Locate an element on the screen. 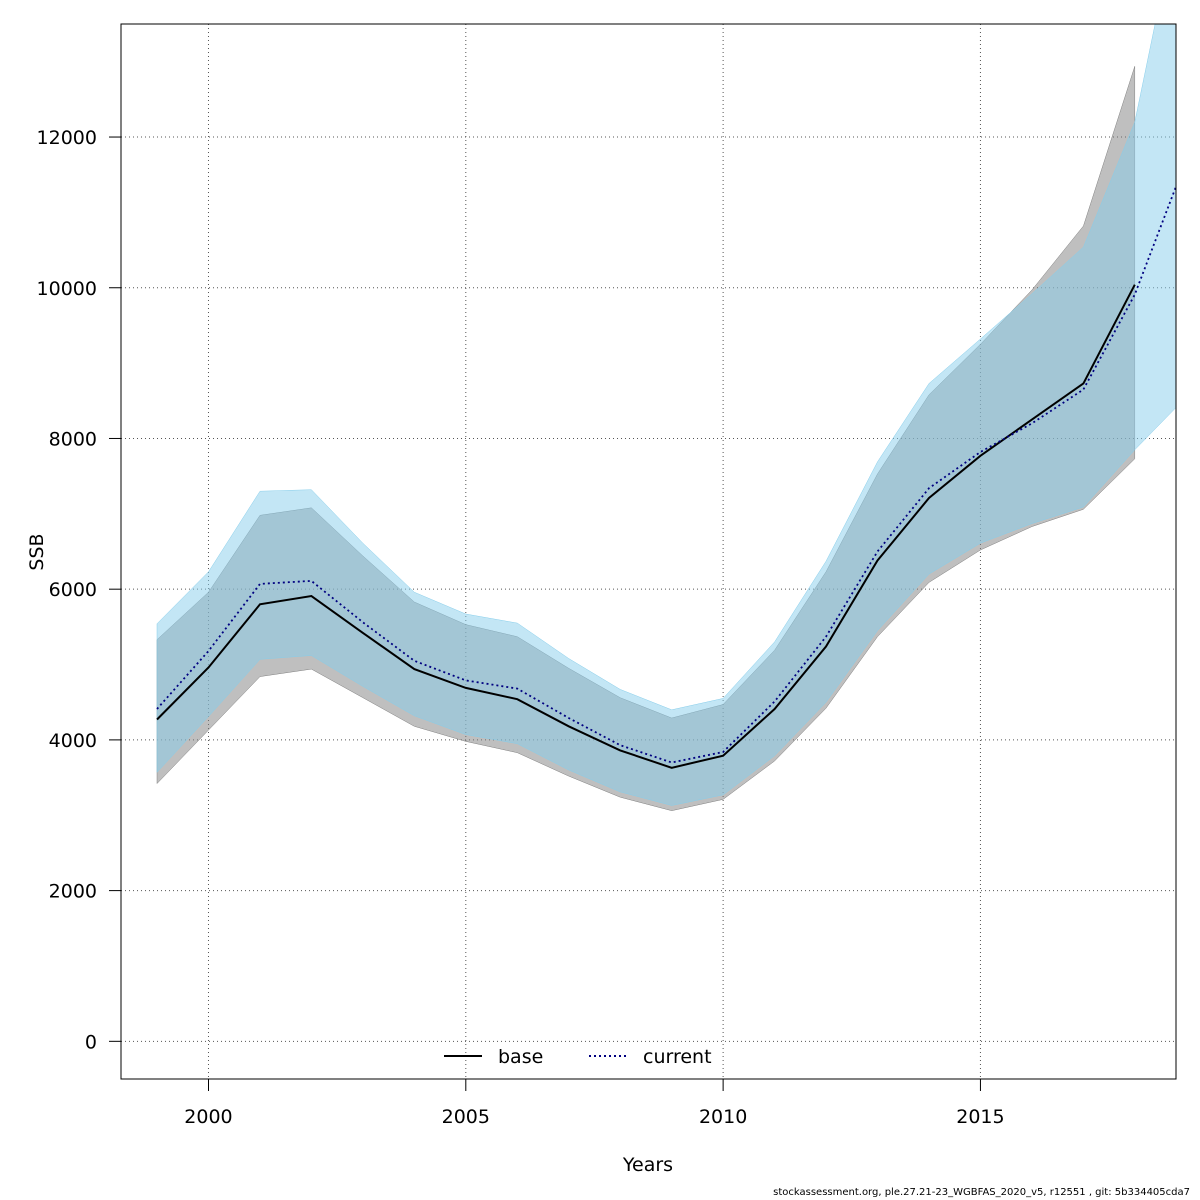 The width and height of the screenshot is (1200, 1200). x-tick-label-2005: 2005 is located at coordinates (466, 1117).